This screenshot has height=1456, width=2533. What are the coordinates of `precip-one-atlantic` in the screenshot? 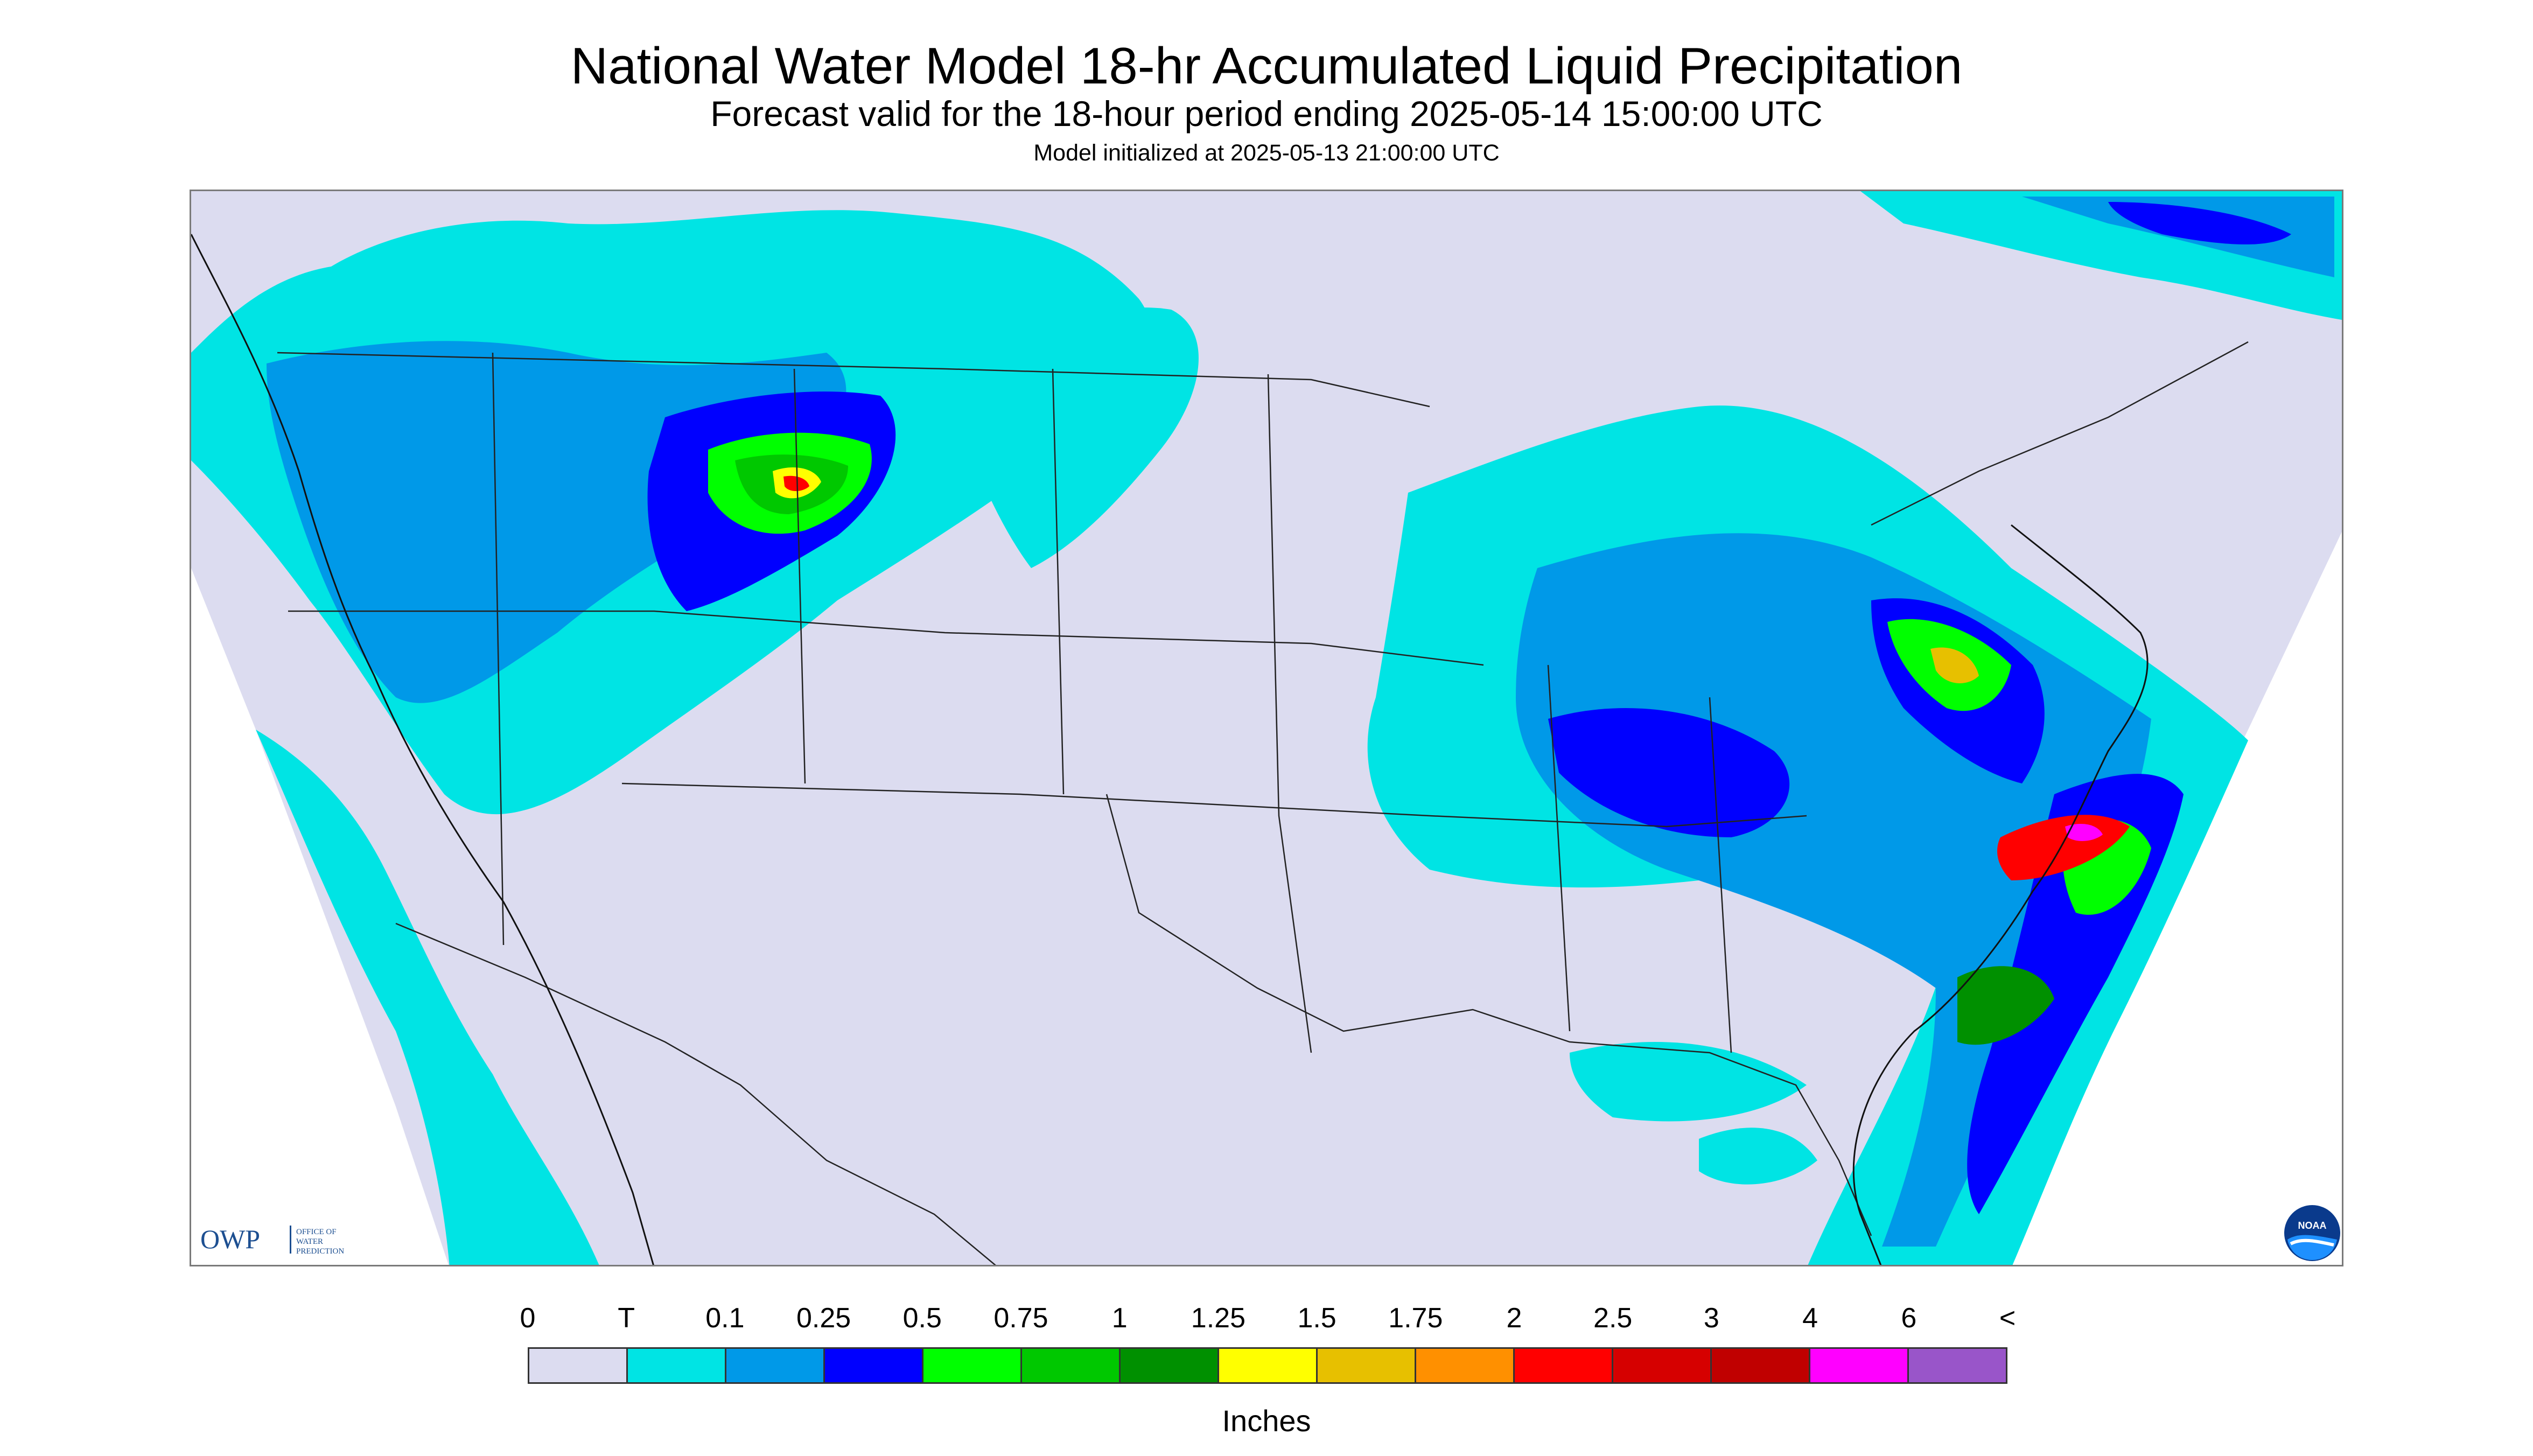 It's located at (2005, 1005).